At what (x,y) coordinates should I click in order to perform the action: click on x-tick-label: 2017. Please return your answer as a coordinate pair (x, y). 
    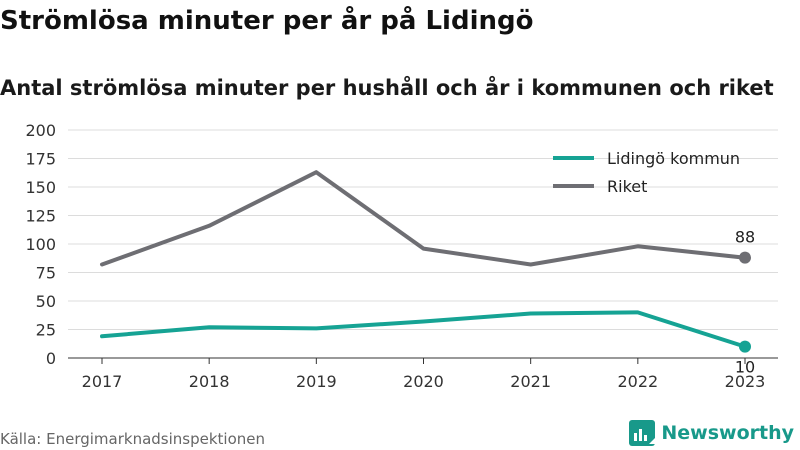
    Looking at the image, I should click on (102, 381).